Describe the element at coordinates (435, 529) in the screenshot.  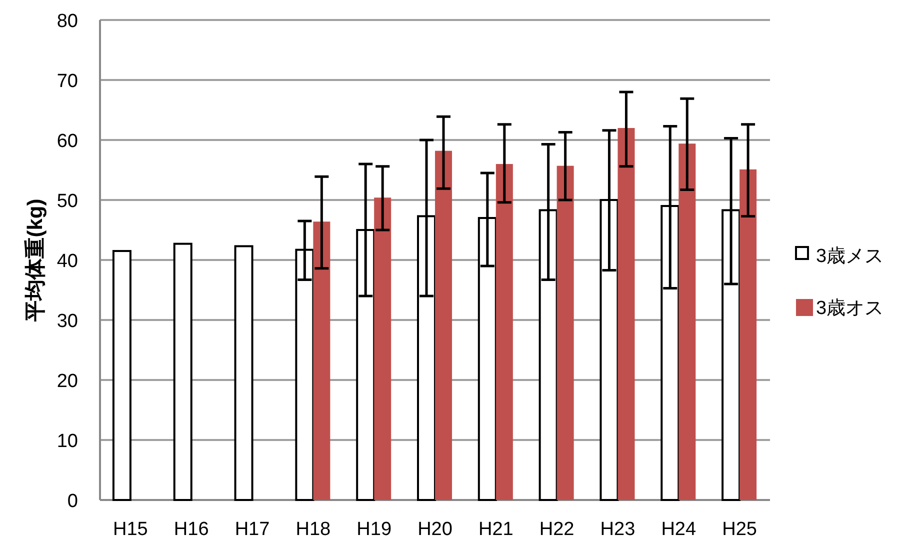
I see `x-tick-label: H20` at that location.